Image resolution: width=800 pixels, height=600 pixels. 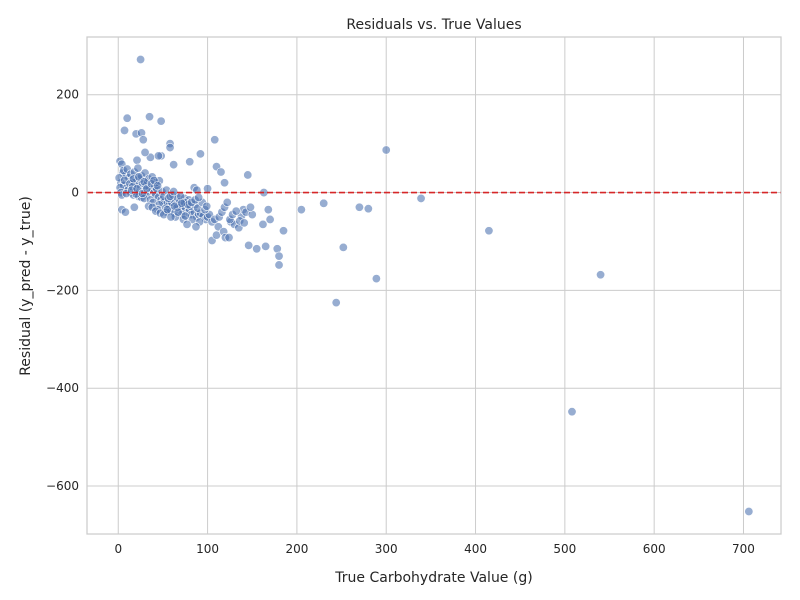 What do you see at coordinates (67, 95) in the screenshot?
I see `y-tick-label: 200` at bounding box center [67, 95].